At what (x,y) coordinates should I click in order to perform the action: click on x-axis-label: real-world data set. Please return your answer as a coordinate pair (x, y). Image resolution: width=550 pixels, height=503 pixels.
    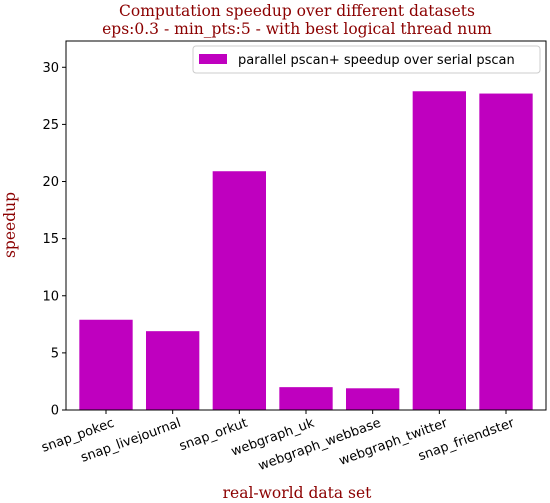
    Looking at the image, I should click on (298, 493).